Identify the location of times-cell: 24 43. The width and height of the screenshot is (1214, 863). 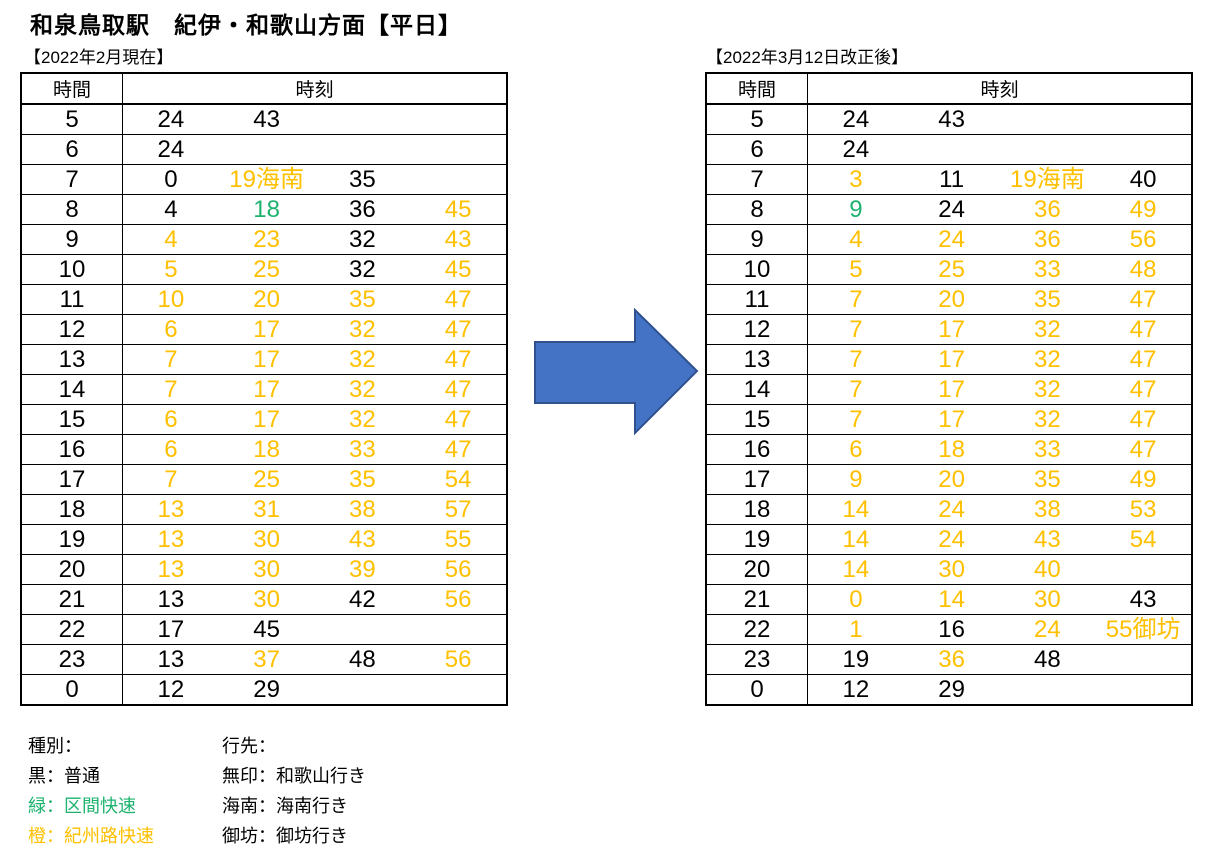
(1000, 119).